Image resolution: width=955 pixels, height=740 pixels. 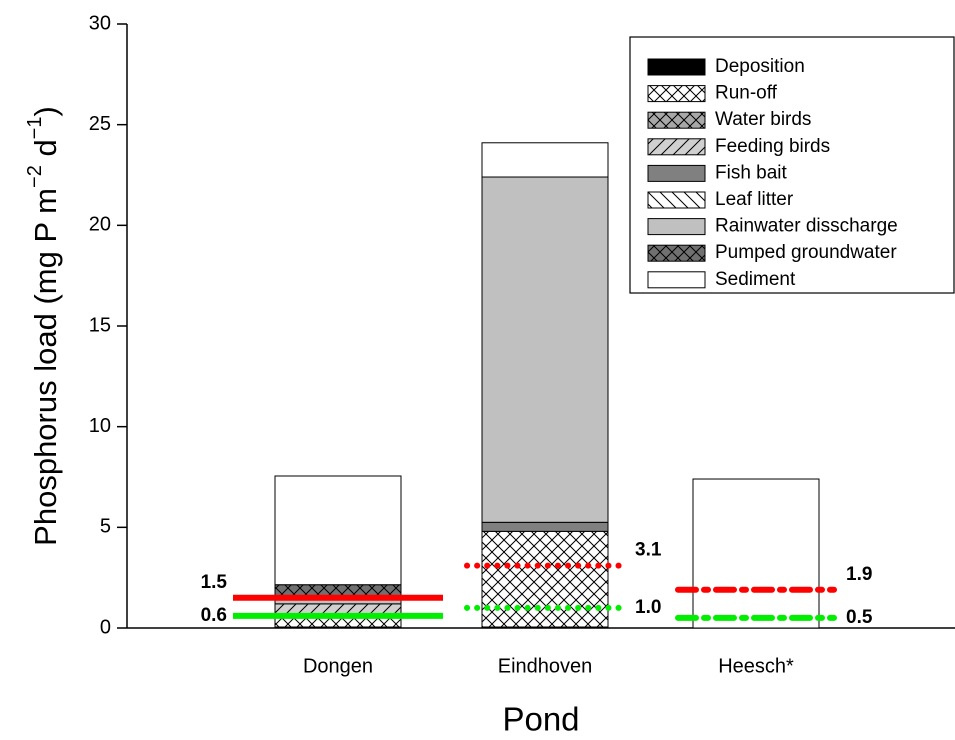 What do you see at coordinates (755, 279) in the screenshot?
I see `legend-label: Sediment` at bounding box center [755, 279].